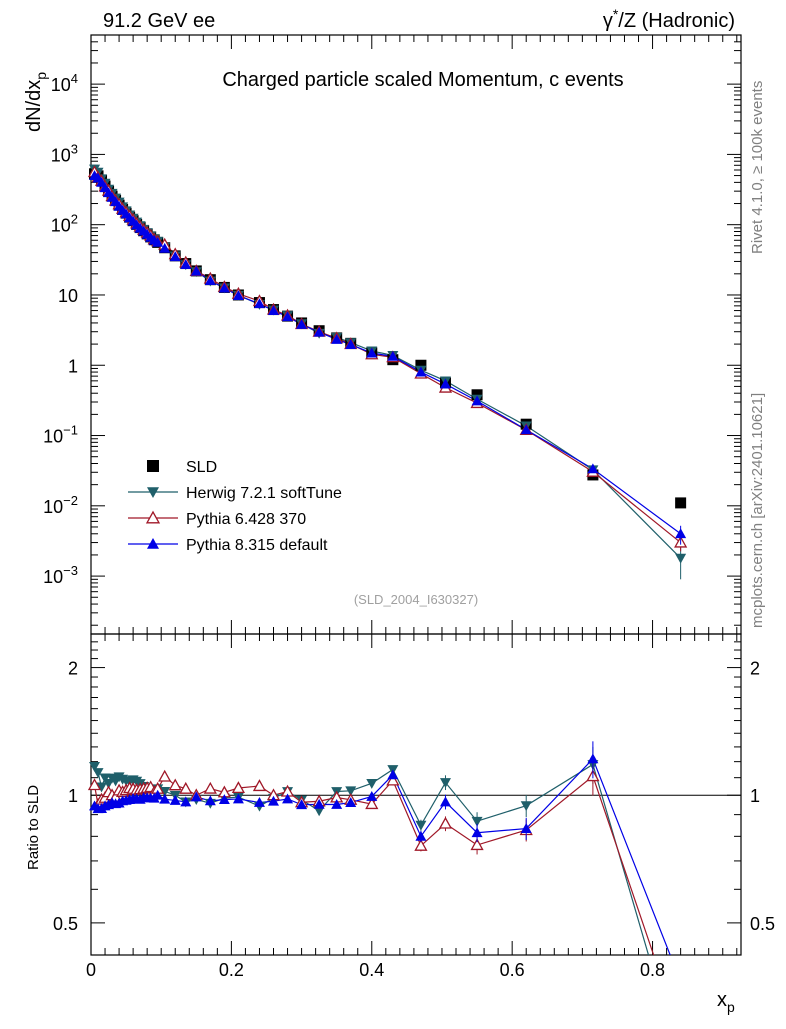 The height and width of the screenshot is (1029, 786). I want to click on main-y-tick-label: 10², so click(64, 224).